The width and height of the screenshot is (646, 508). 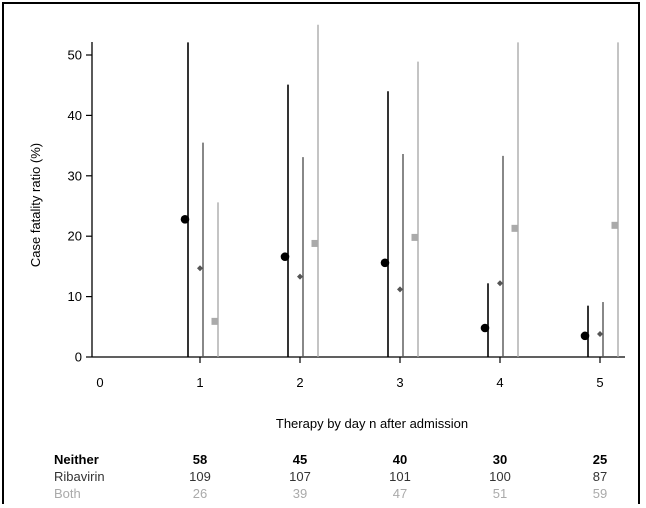 I want to click on table-row-label: Both, so click(x=67, y=493).